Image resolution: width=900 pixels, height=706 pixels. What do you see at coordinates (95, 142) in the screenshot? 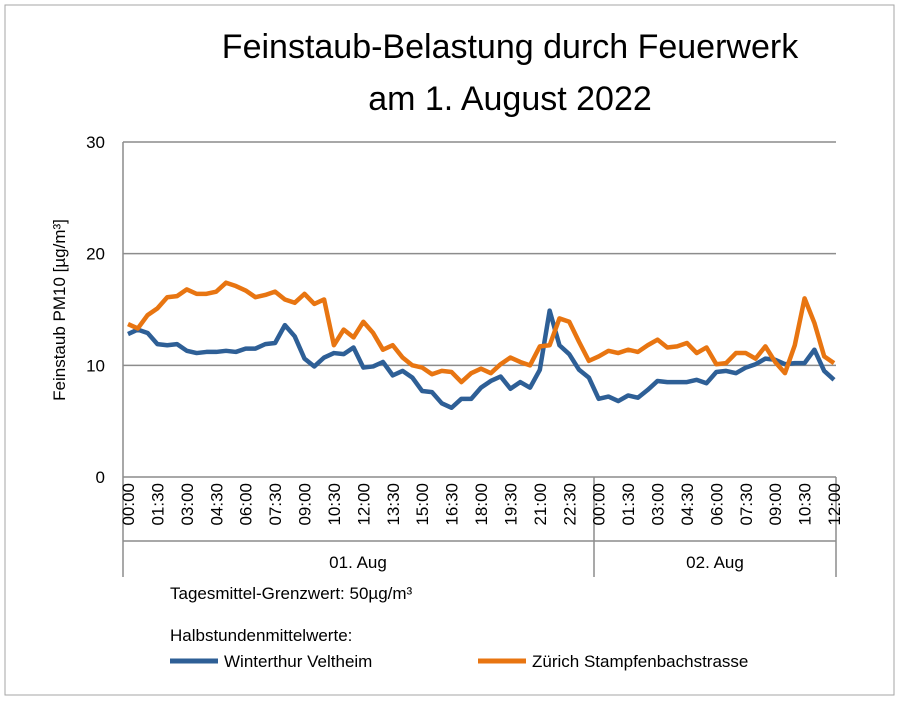
I see `y-tick-label: 30` at bounding box center [95, 142].